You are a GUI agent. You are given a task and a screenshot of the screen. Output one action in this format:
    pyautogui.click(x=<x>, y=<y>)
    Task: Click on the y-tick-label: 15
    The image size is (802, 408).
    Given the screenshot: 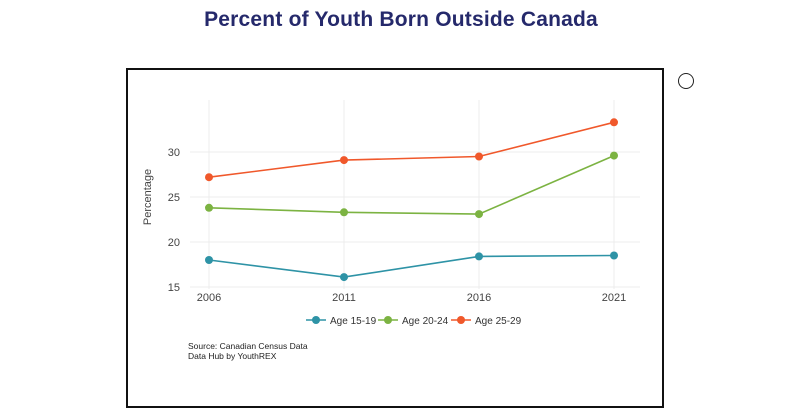 What is the action you would take?
    pyautogui.click(x=174, y=288)
    